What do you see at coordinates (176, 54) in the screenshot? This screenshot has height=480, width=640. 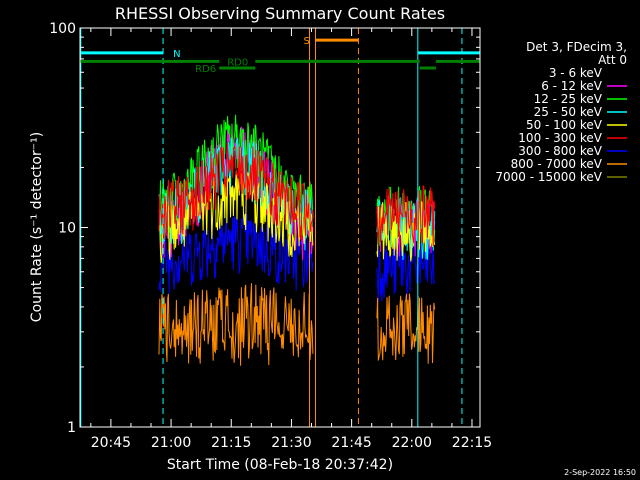 I see `flag-bar-label: N` at bounding box center [176, 54].